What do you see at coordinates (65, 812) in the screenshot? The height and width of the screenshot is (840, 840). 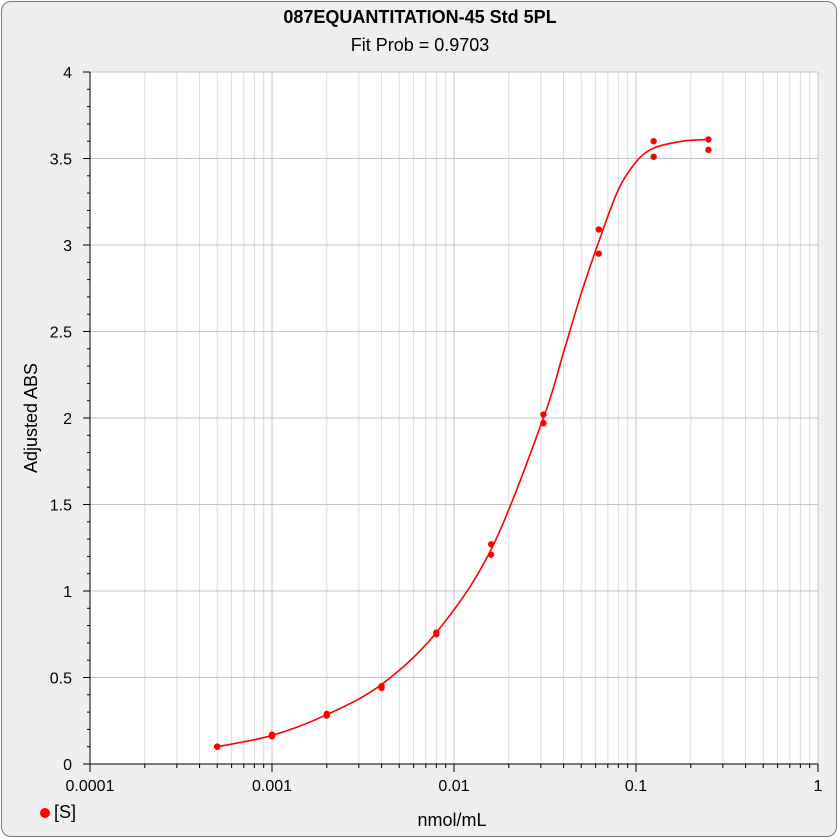 I see `legend-label: [S]` at bounding box center [65, 812].